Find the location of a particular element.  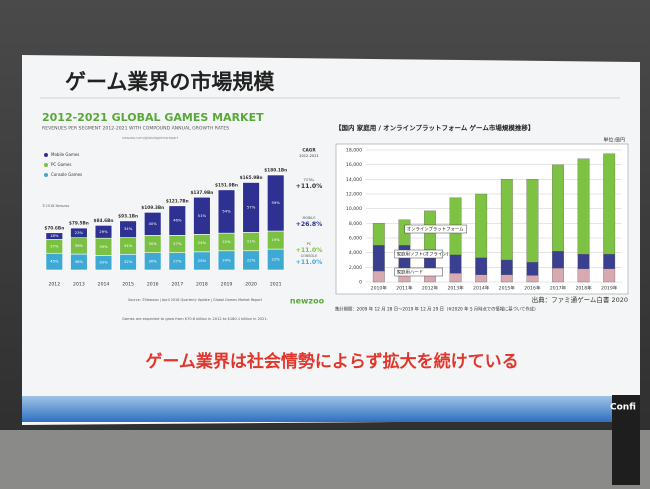

y-tick-label: 0 is located at coordinates (360, 283).